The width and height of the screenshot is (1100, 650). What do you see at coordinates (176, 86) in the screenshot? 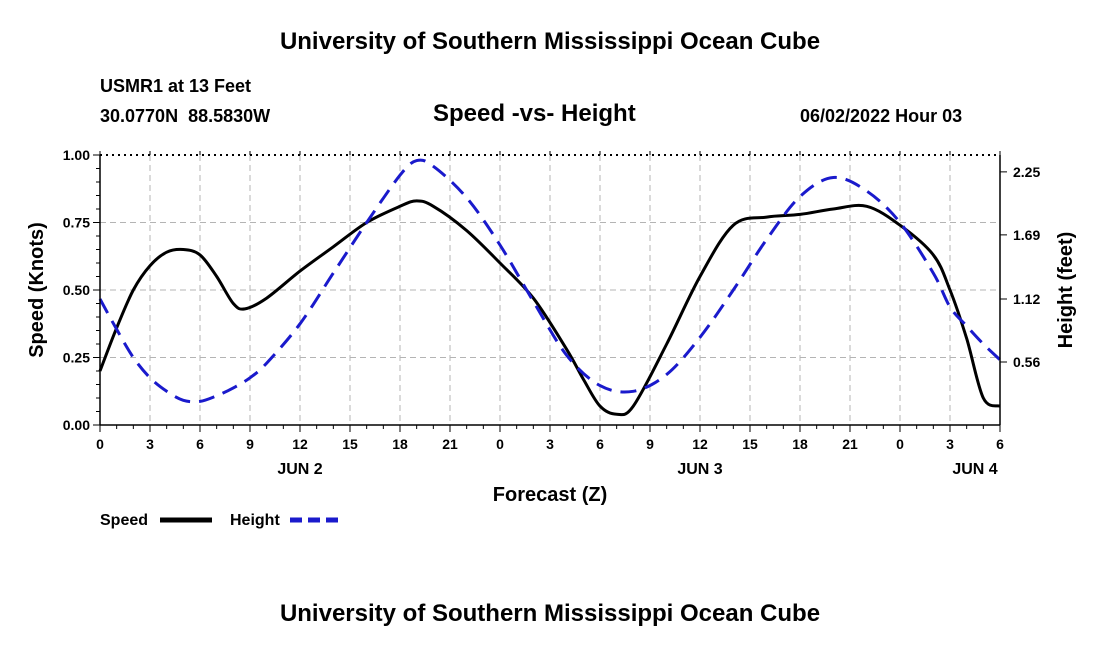
I see `station-label: USMR1 at 13 Feet` at bounding box center [176, 86].